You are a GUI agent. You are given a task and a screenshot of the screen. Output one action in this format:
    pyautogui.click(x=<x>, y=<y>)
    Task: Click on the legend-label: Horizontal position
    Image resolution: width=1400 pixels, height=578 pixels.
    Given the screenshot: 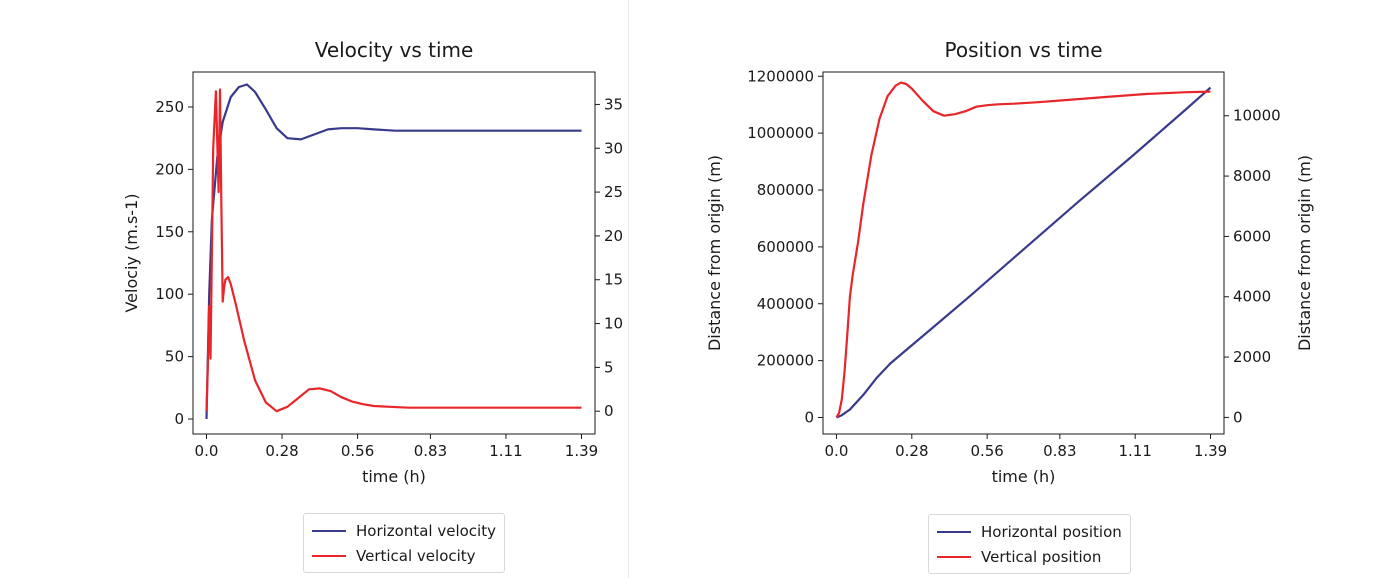 What is the action you would take?
    pyautogui.click(x=1051, y=531)
    